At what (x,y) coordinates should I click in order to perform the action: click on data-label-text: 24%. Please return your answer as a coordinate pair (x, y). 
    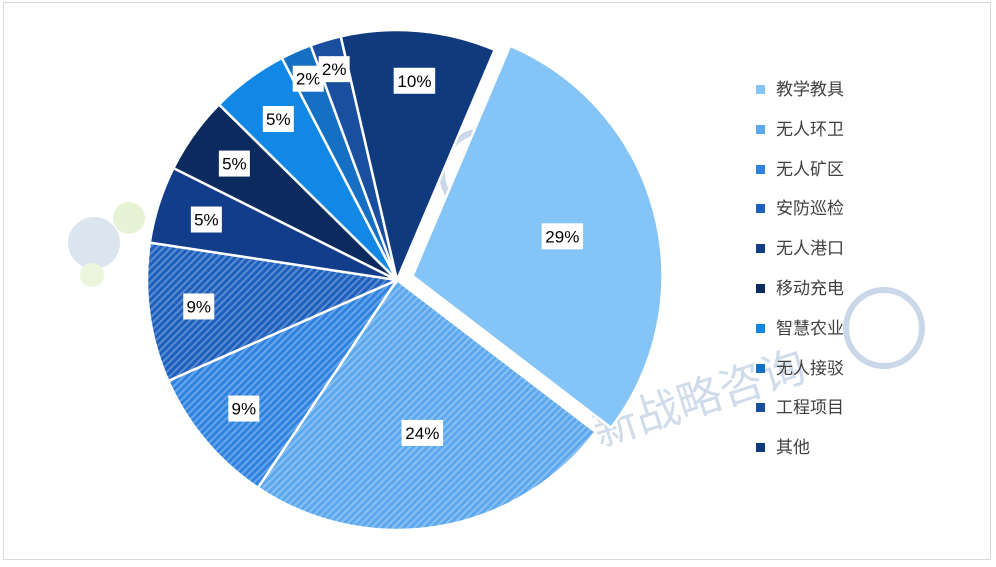
    Looking at the image, I should click on (422, 433).